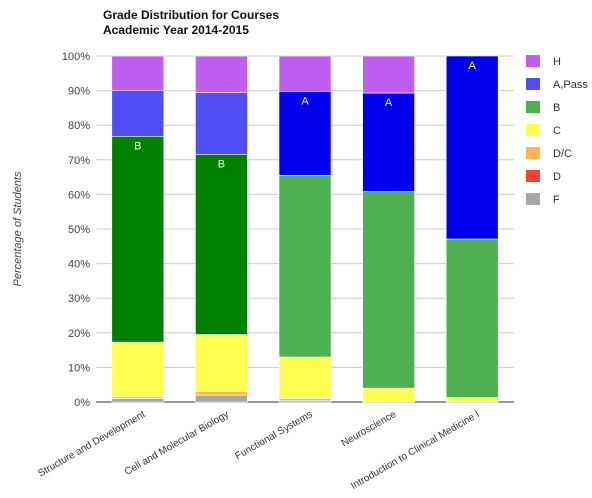 The height and width of the screenshot is (498, 592). What do you see at coordinates (533, 61) in the screenshot?
I see `legend-swatch-h` at bounding box center [533, 61].